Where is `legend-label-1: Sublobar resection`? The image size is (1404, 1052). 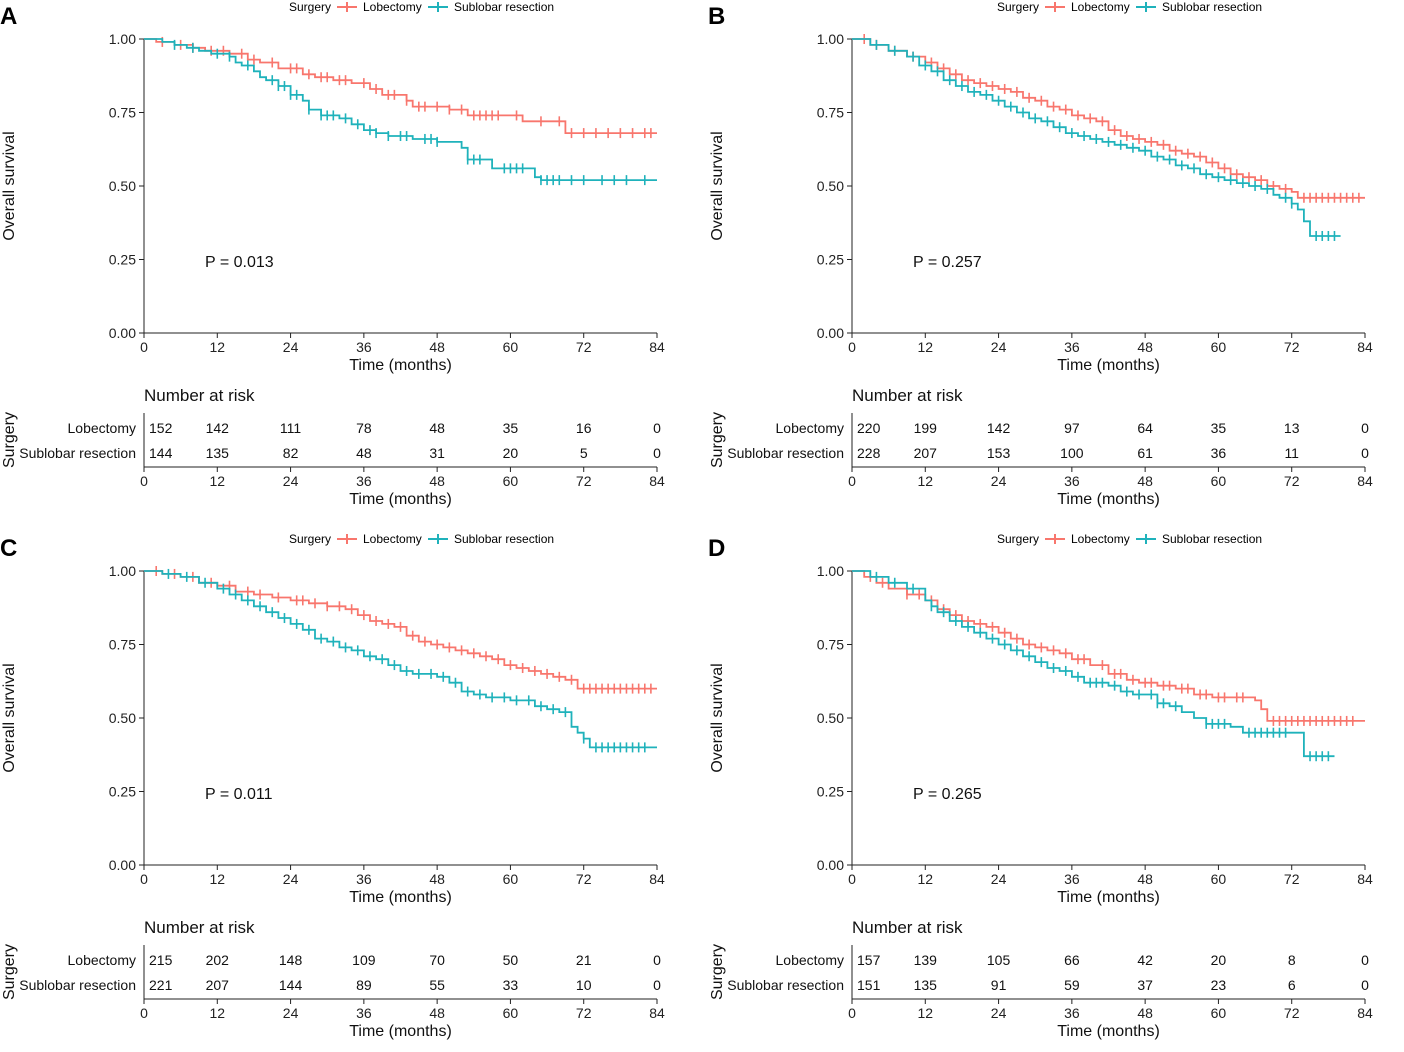 legend-label-1: Sublobar resection is located at coordinates (1212, 7).